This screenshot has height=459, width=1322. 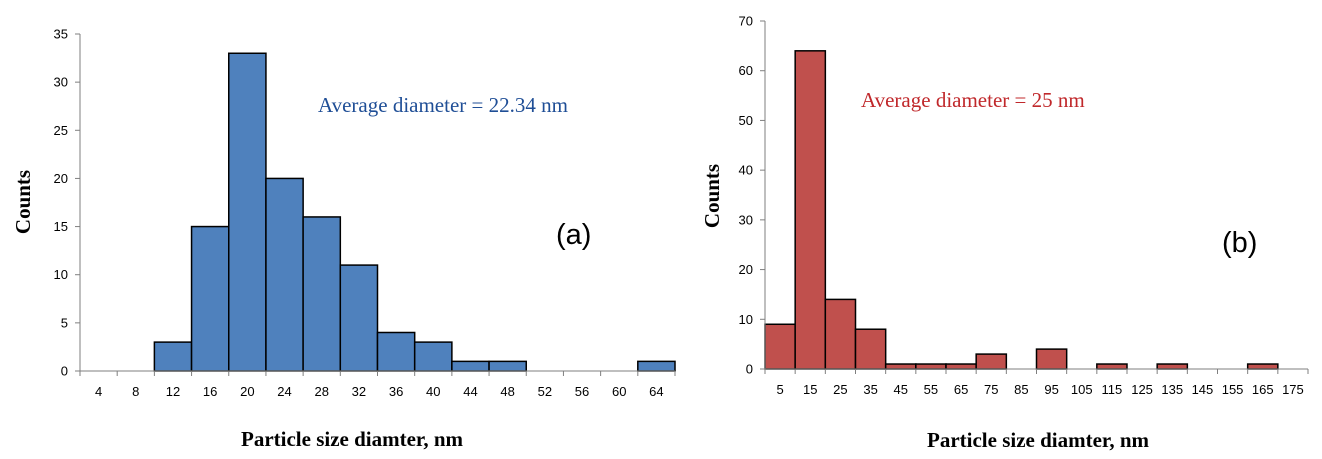 What do you see at coordinates (1203, 389) in the screenshot?
I see `x-tick-label-b-145: 145` at bounding box center [1203, 389].